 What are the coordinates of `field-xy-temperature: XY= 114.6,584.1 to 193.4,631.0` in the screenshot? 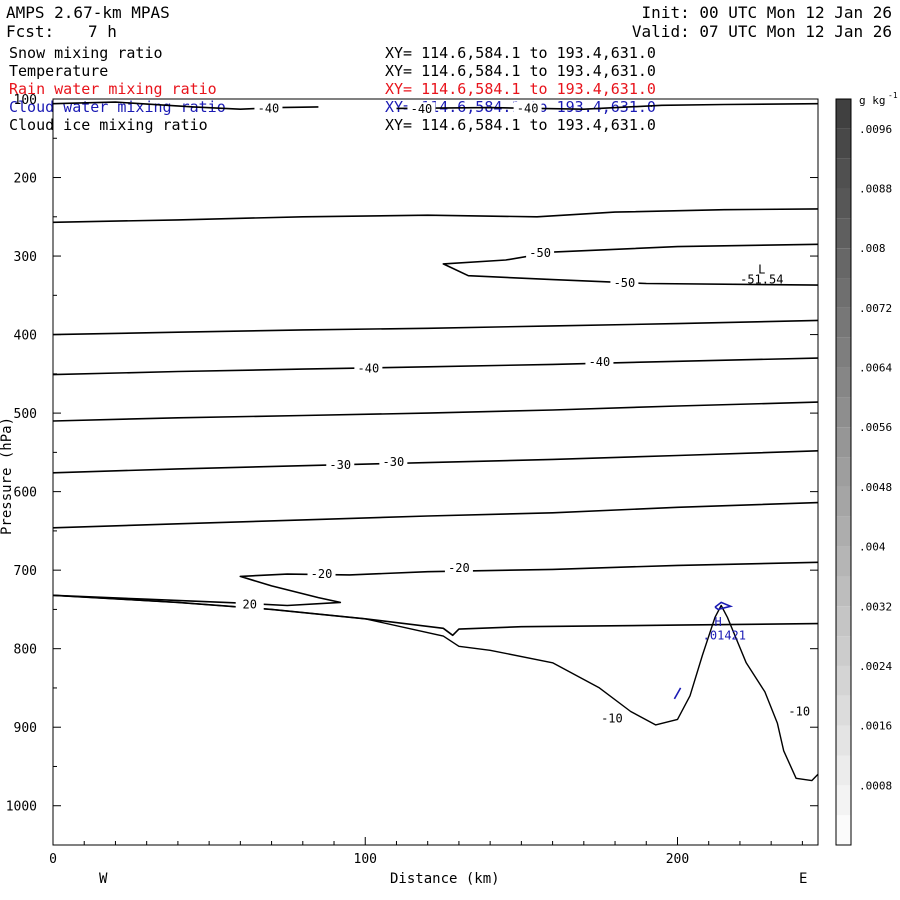 It's located at (520, 71).